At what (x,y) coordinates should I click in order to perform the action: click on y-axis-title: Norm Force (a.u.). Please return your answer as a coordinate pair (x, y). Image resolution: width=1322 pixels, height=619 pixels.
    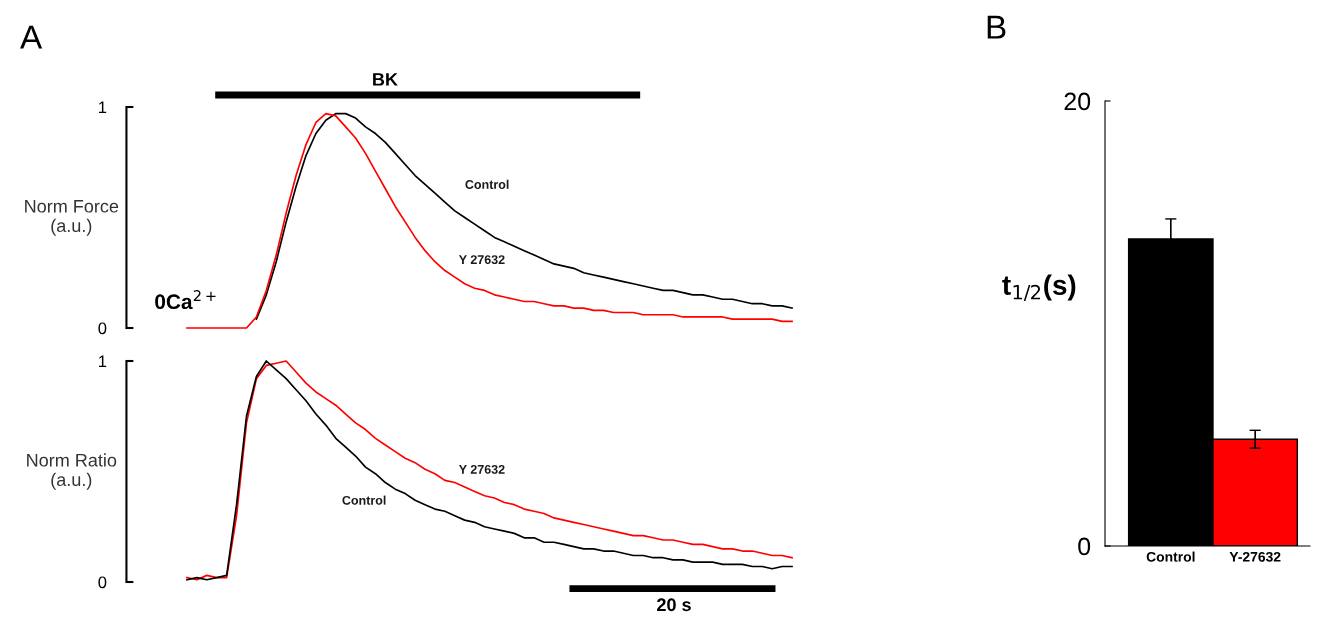
    Looking at the image, I should click on (72, 218).